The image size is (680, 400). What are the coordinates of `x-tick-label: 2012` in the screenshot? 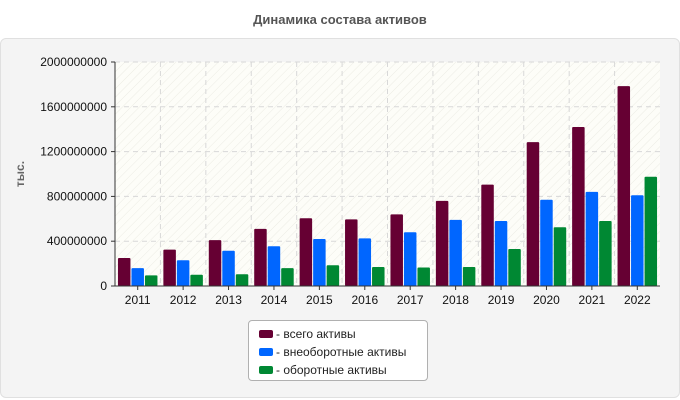 It's located at (183, 300).